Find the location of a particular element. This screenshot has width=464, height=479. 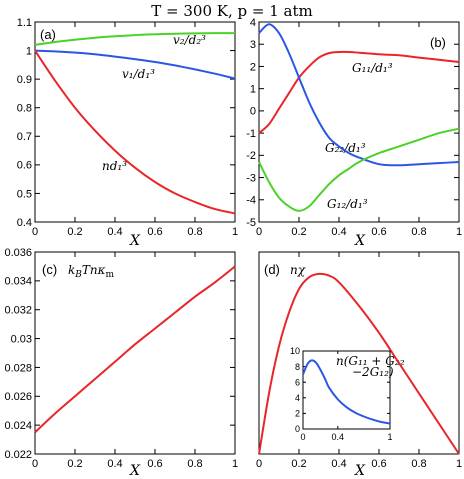

panel-c-xtick-label: 0.8 is located at coordinates (194, 464).